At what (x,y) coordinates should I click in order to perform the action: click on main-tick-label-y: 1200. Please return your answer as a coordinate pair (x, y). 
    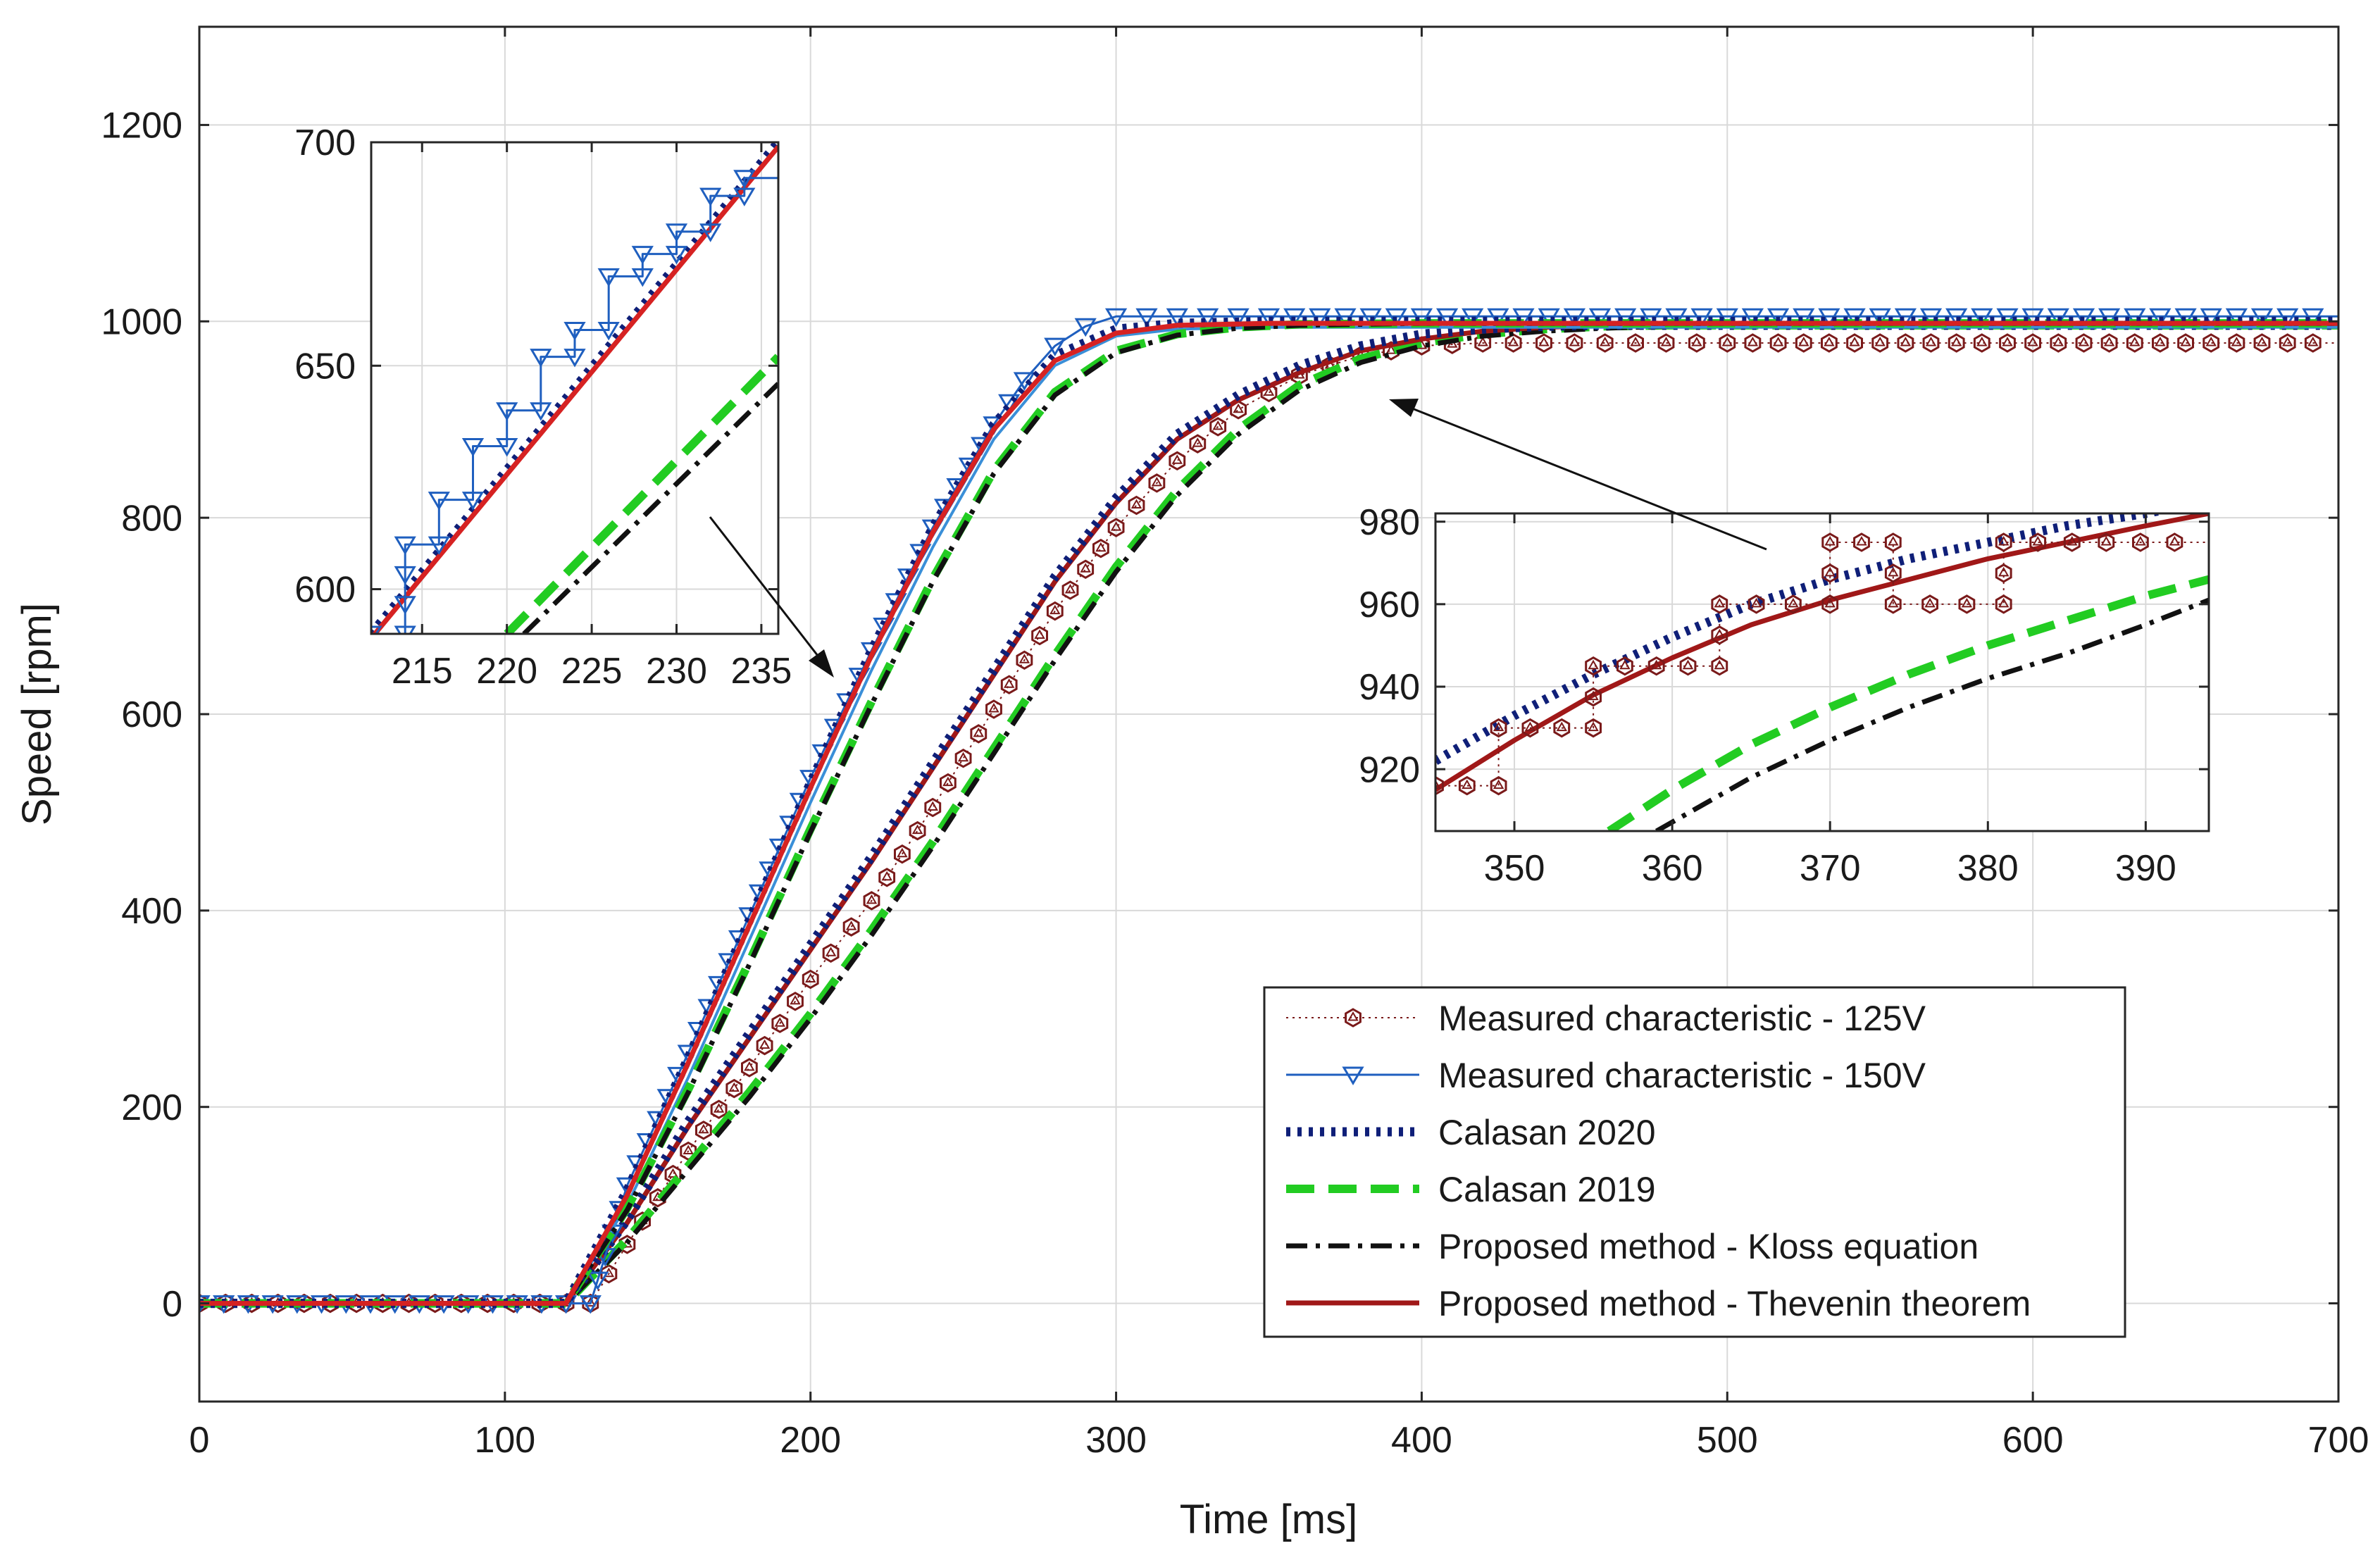
    Looking at the image, I should click on (142, 126).